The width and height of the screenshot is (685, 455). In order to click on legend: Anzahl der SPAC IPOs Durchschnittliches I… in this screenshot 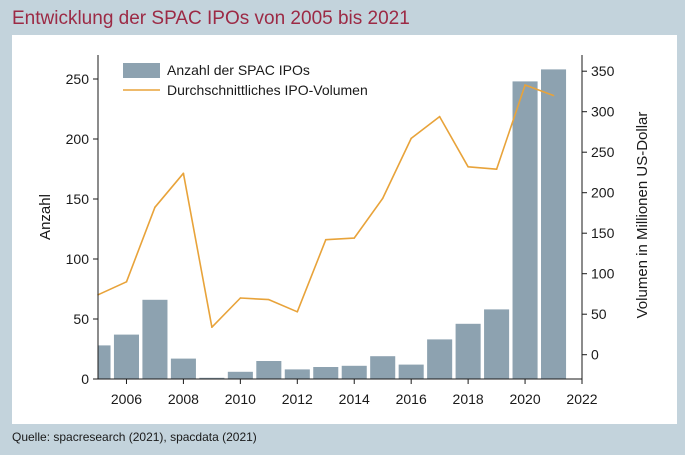, I will do `click(245, 80)`.